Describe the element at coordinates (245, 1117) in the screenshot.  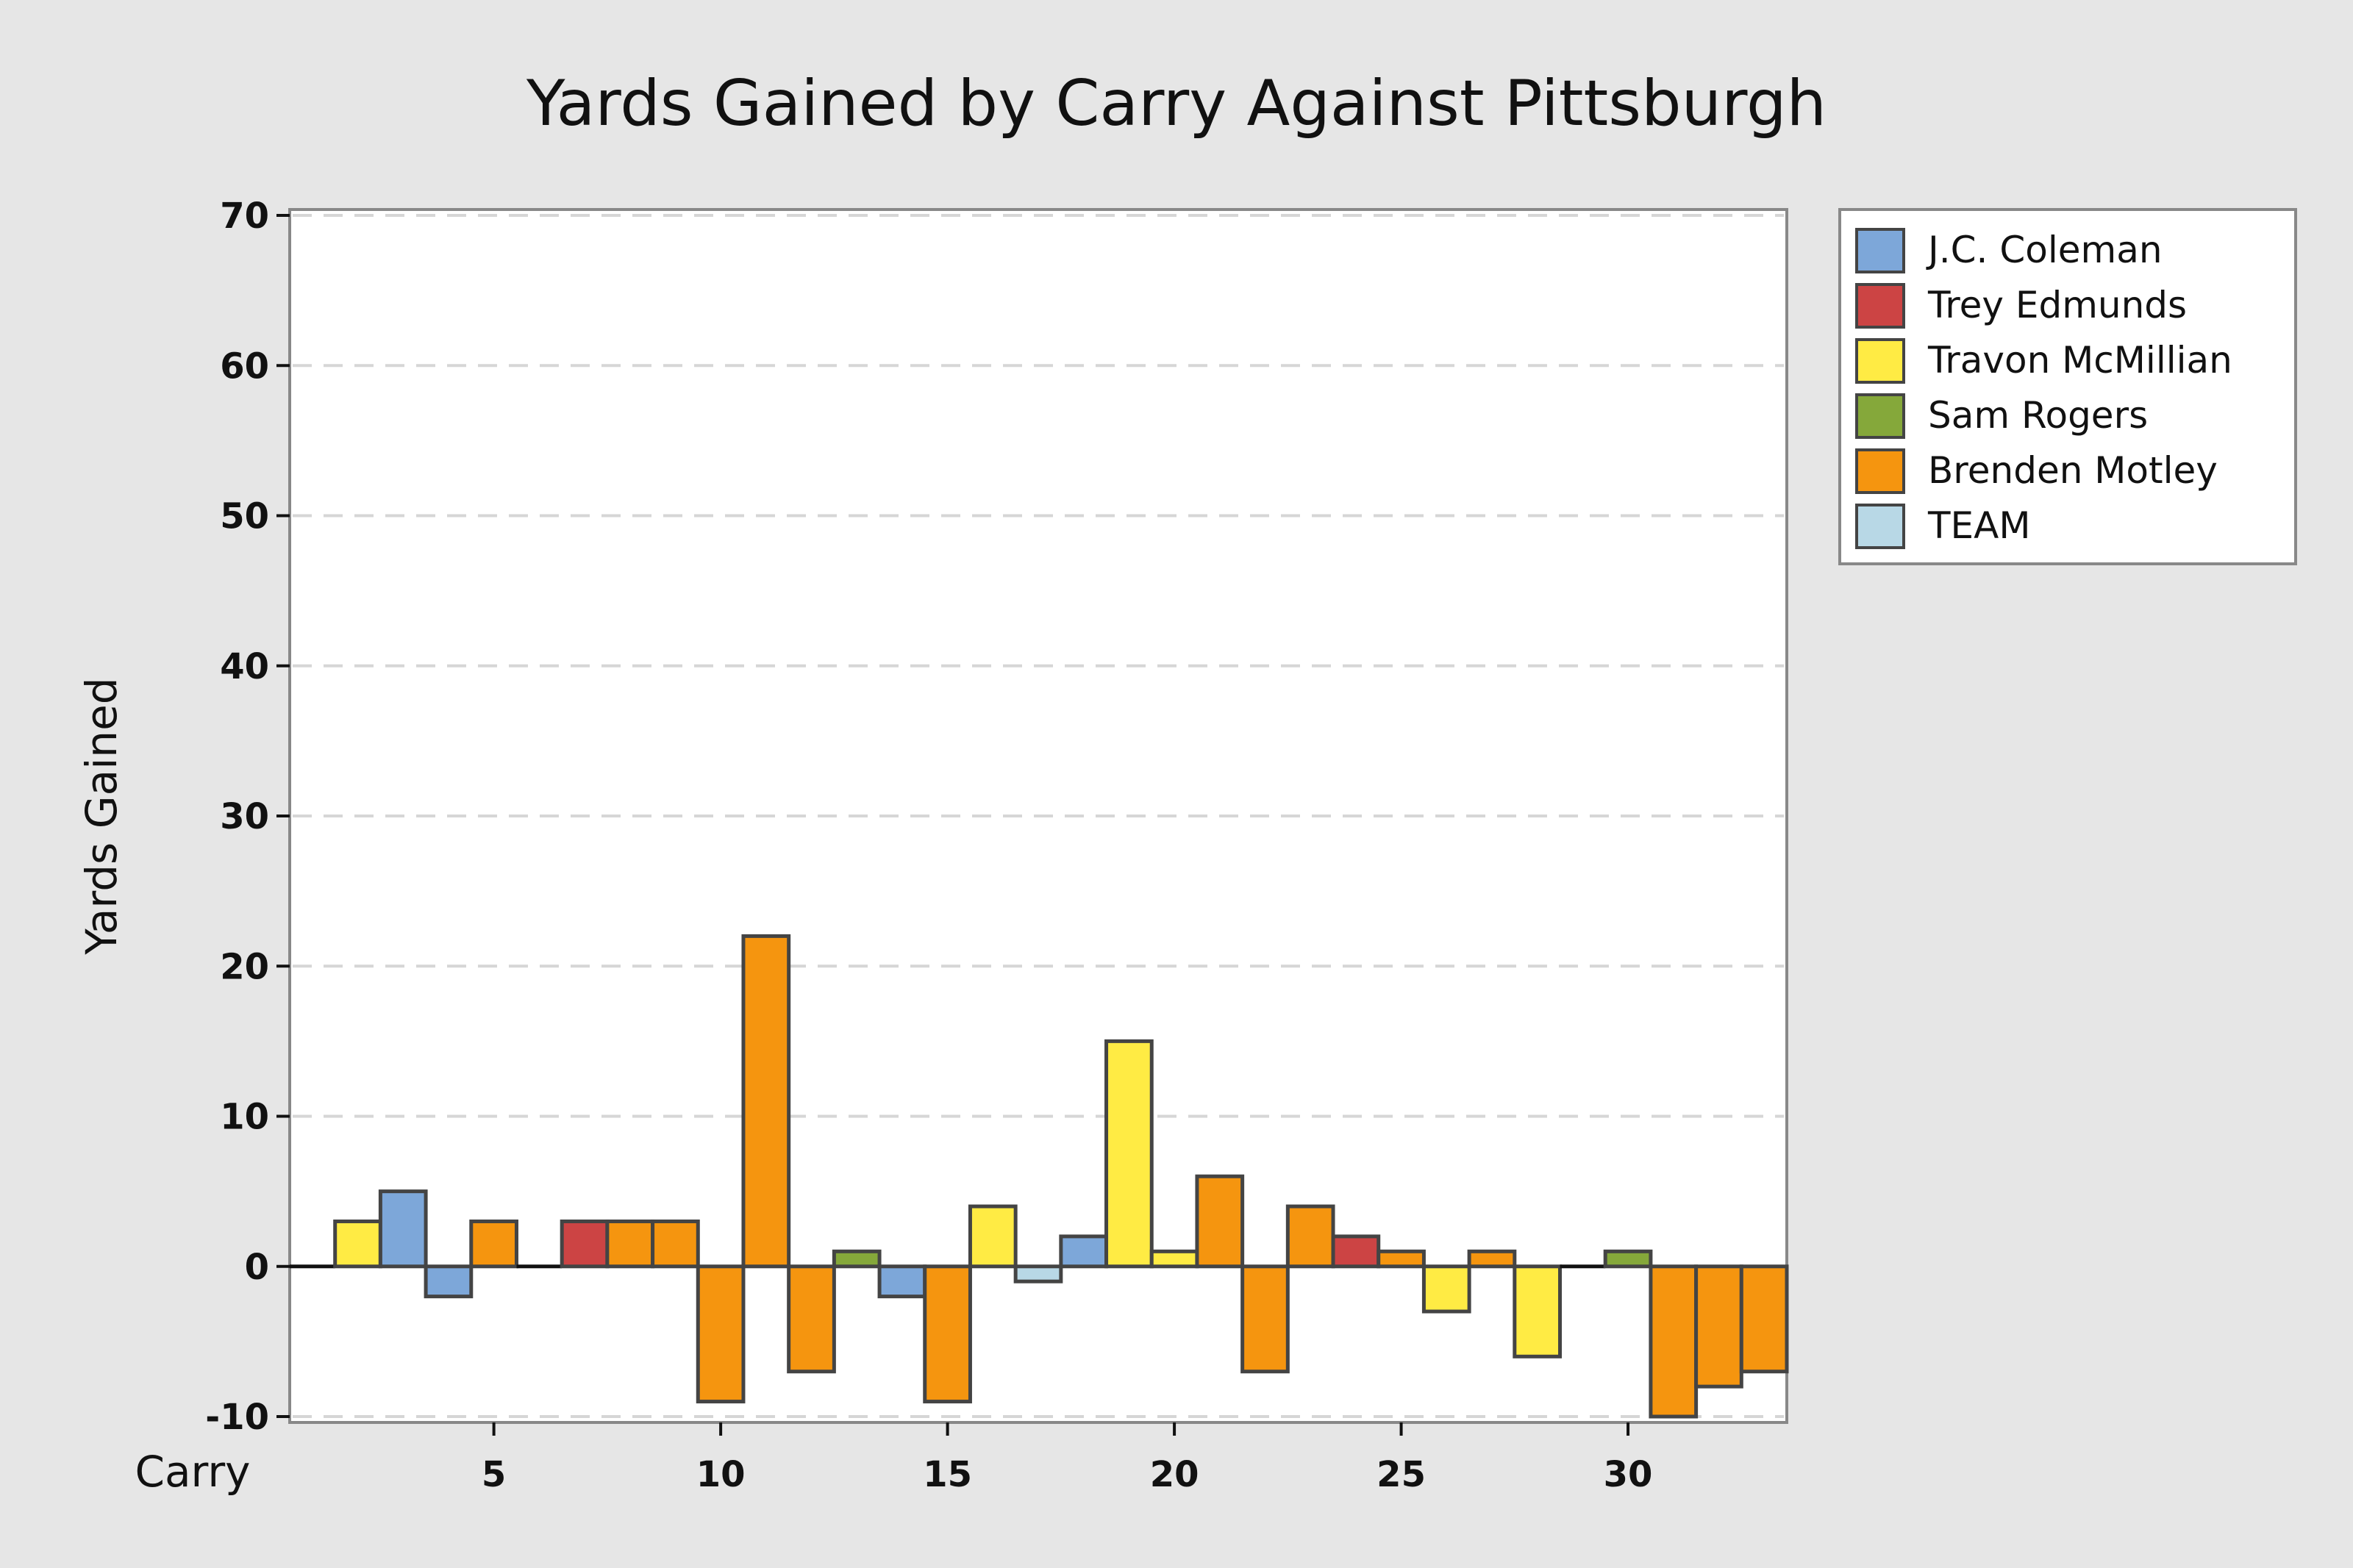
I see `y-tick-label: 10` at that location.